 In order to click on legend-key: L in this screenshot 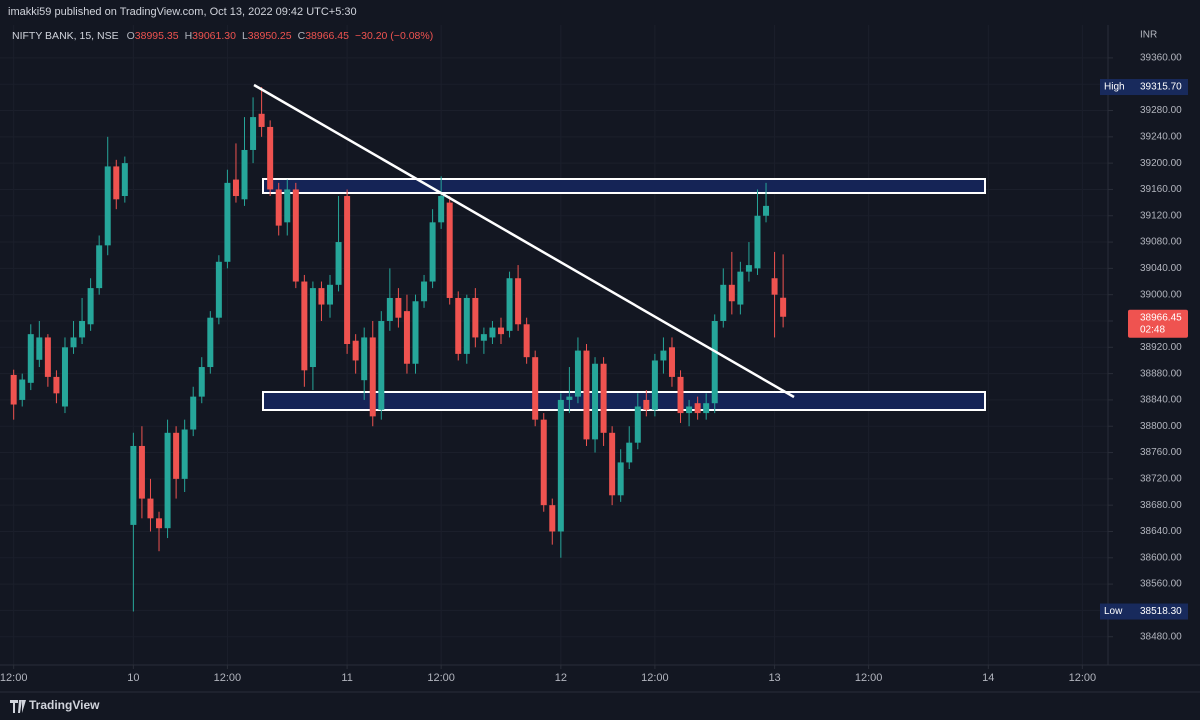, I will do `click(245, 36)`.